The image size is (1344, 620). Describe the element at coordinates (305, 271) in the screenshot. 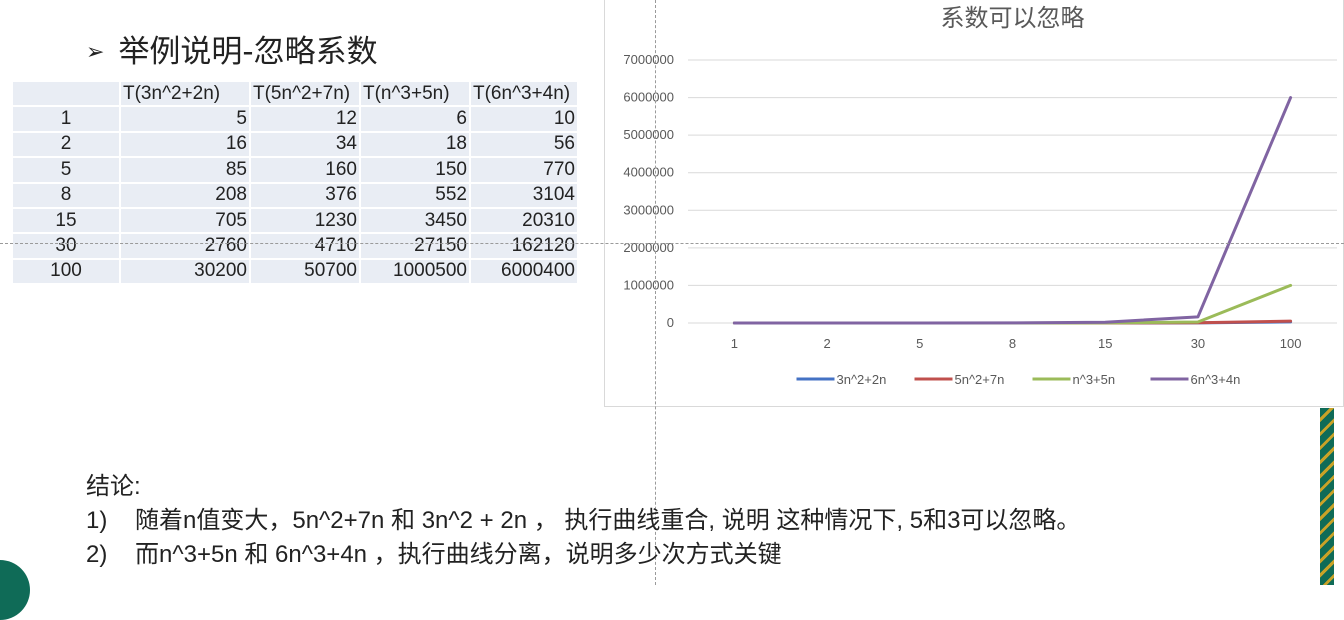

I see `table-cell: 50700` at that location.